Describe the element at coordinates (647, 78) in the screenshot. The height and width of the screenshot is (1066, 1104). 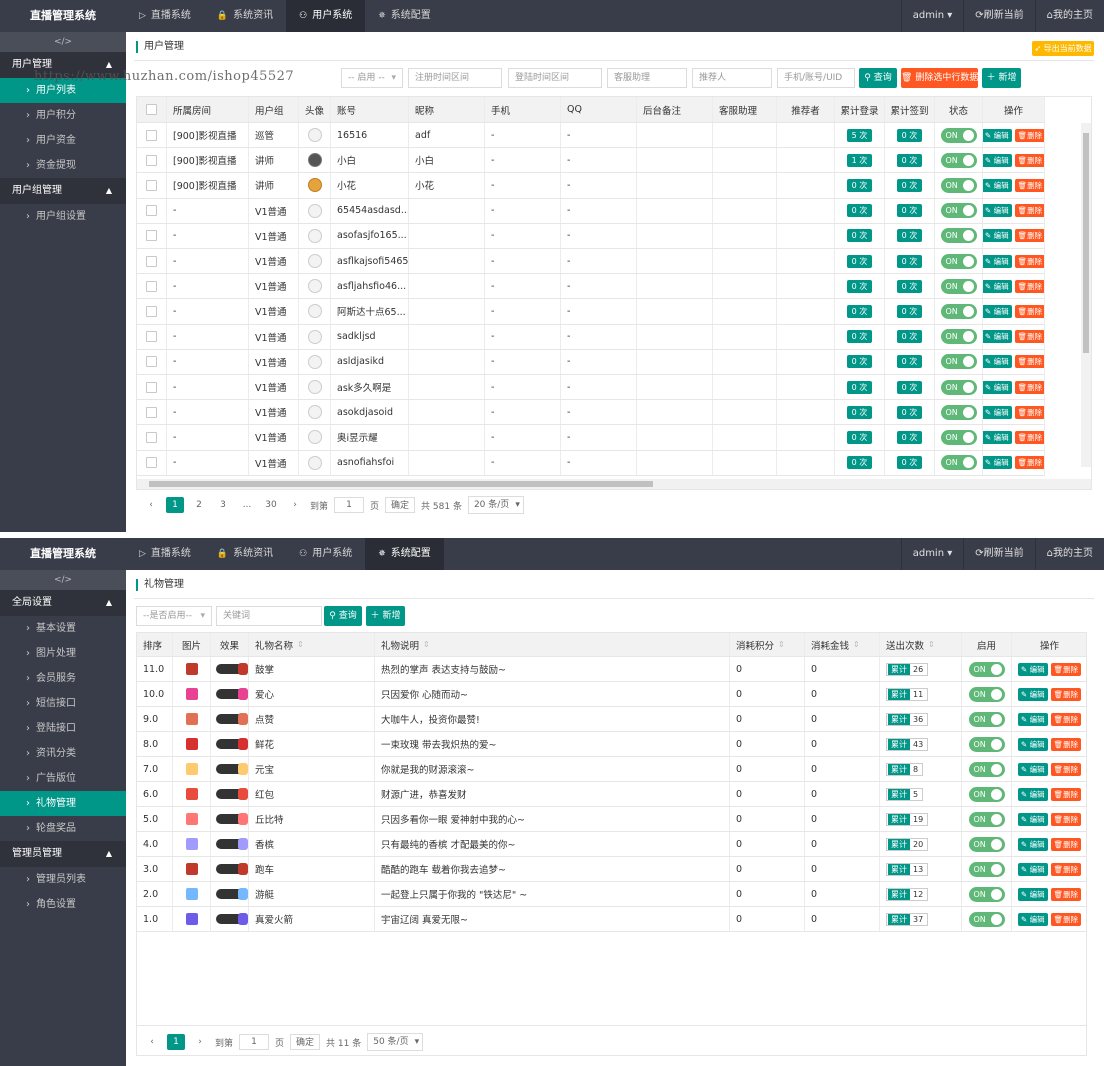
I see `service-assistant-input: 客服助理` at that location.